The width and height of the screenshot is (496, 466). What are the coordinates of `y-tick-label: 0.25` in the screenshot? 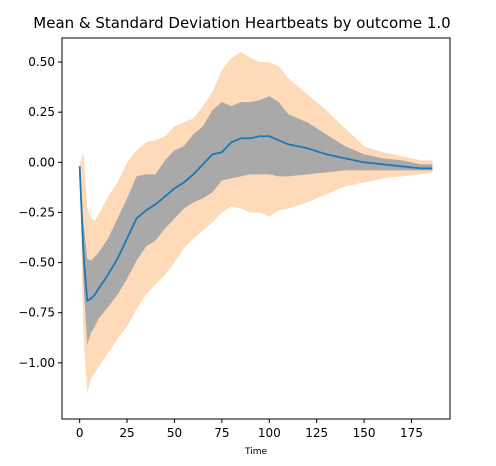 It's located at (41, 112).